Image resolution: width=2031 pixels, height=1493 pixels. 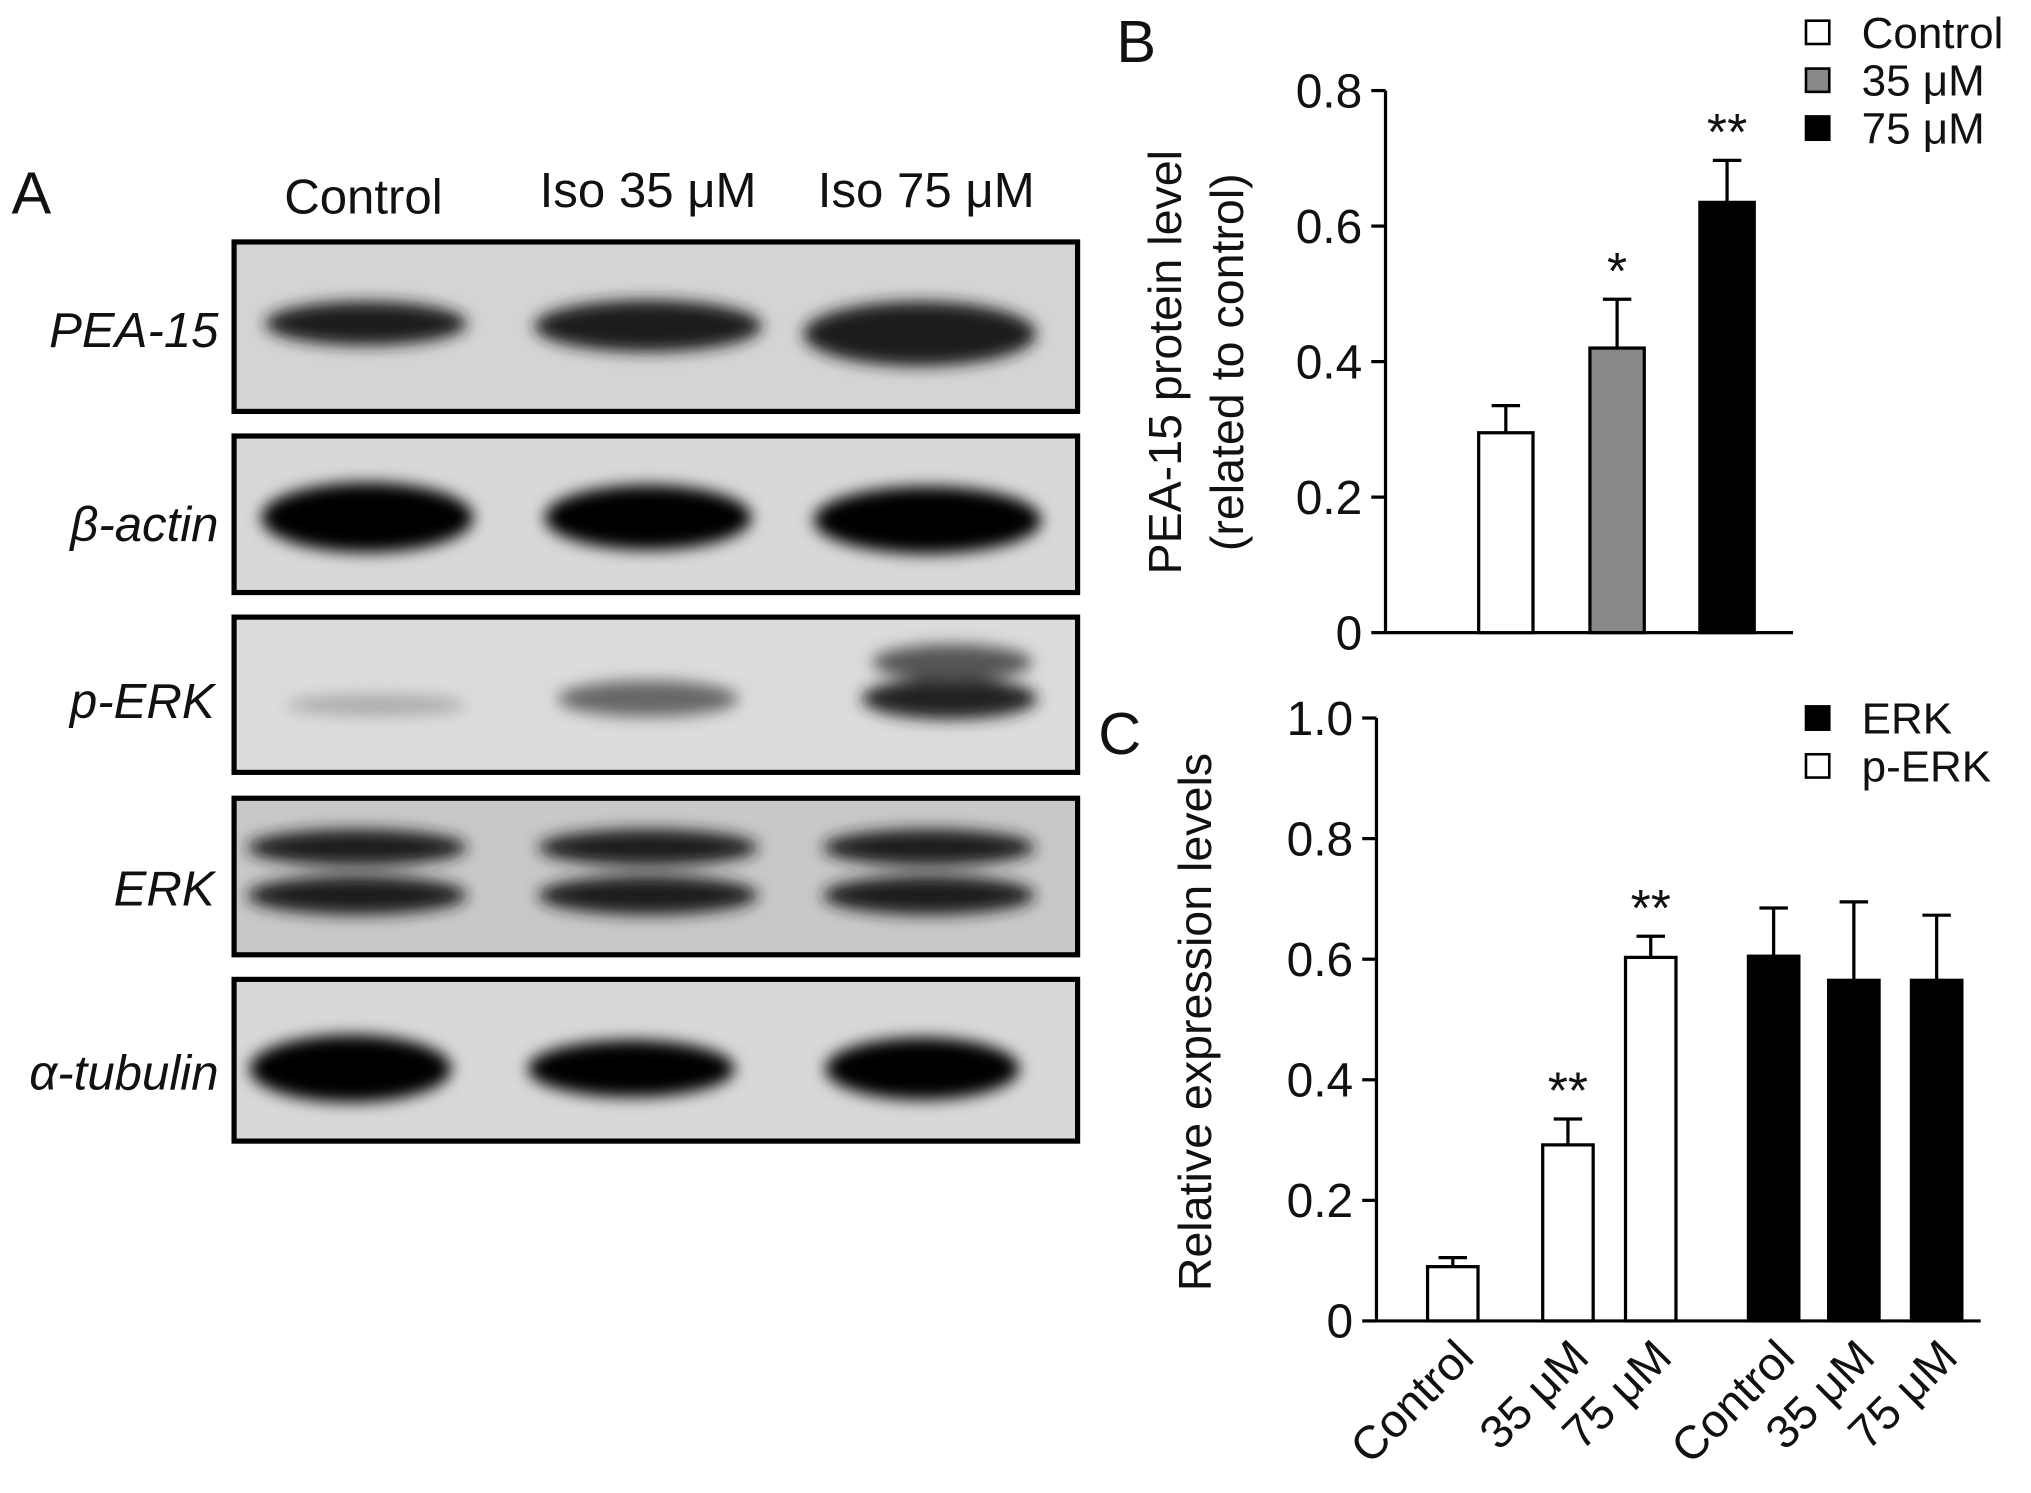 What do you see at coordinates (926, 190) in the screenshot?
I see `lane-label: Iso 75 μM` at bounding box center [926, 190].